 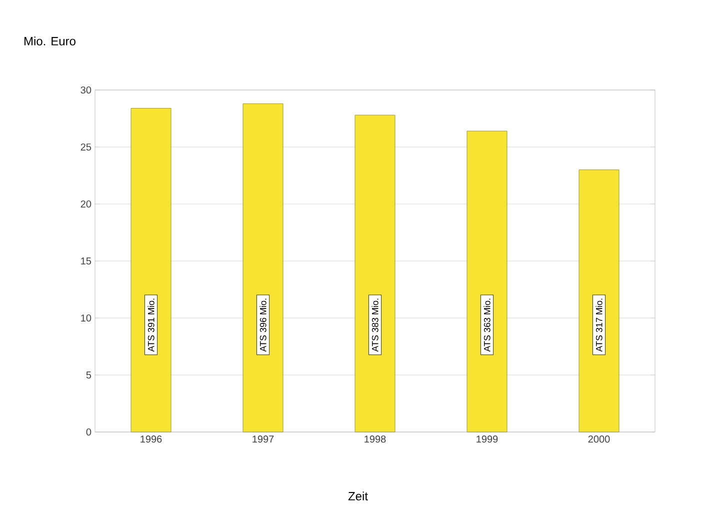 I want to click on x-tick-label: 2000, so click(x=599, y=439).